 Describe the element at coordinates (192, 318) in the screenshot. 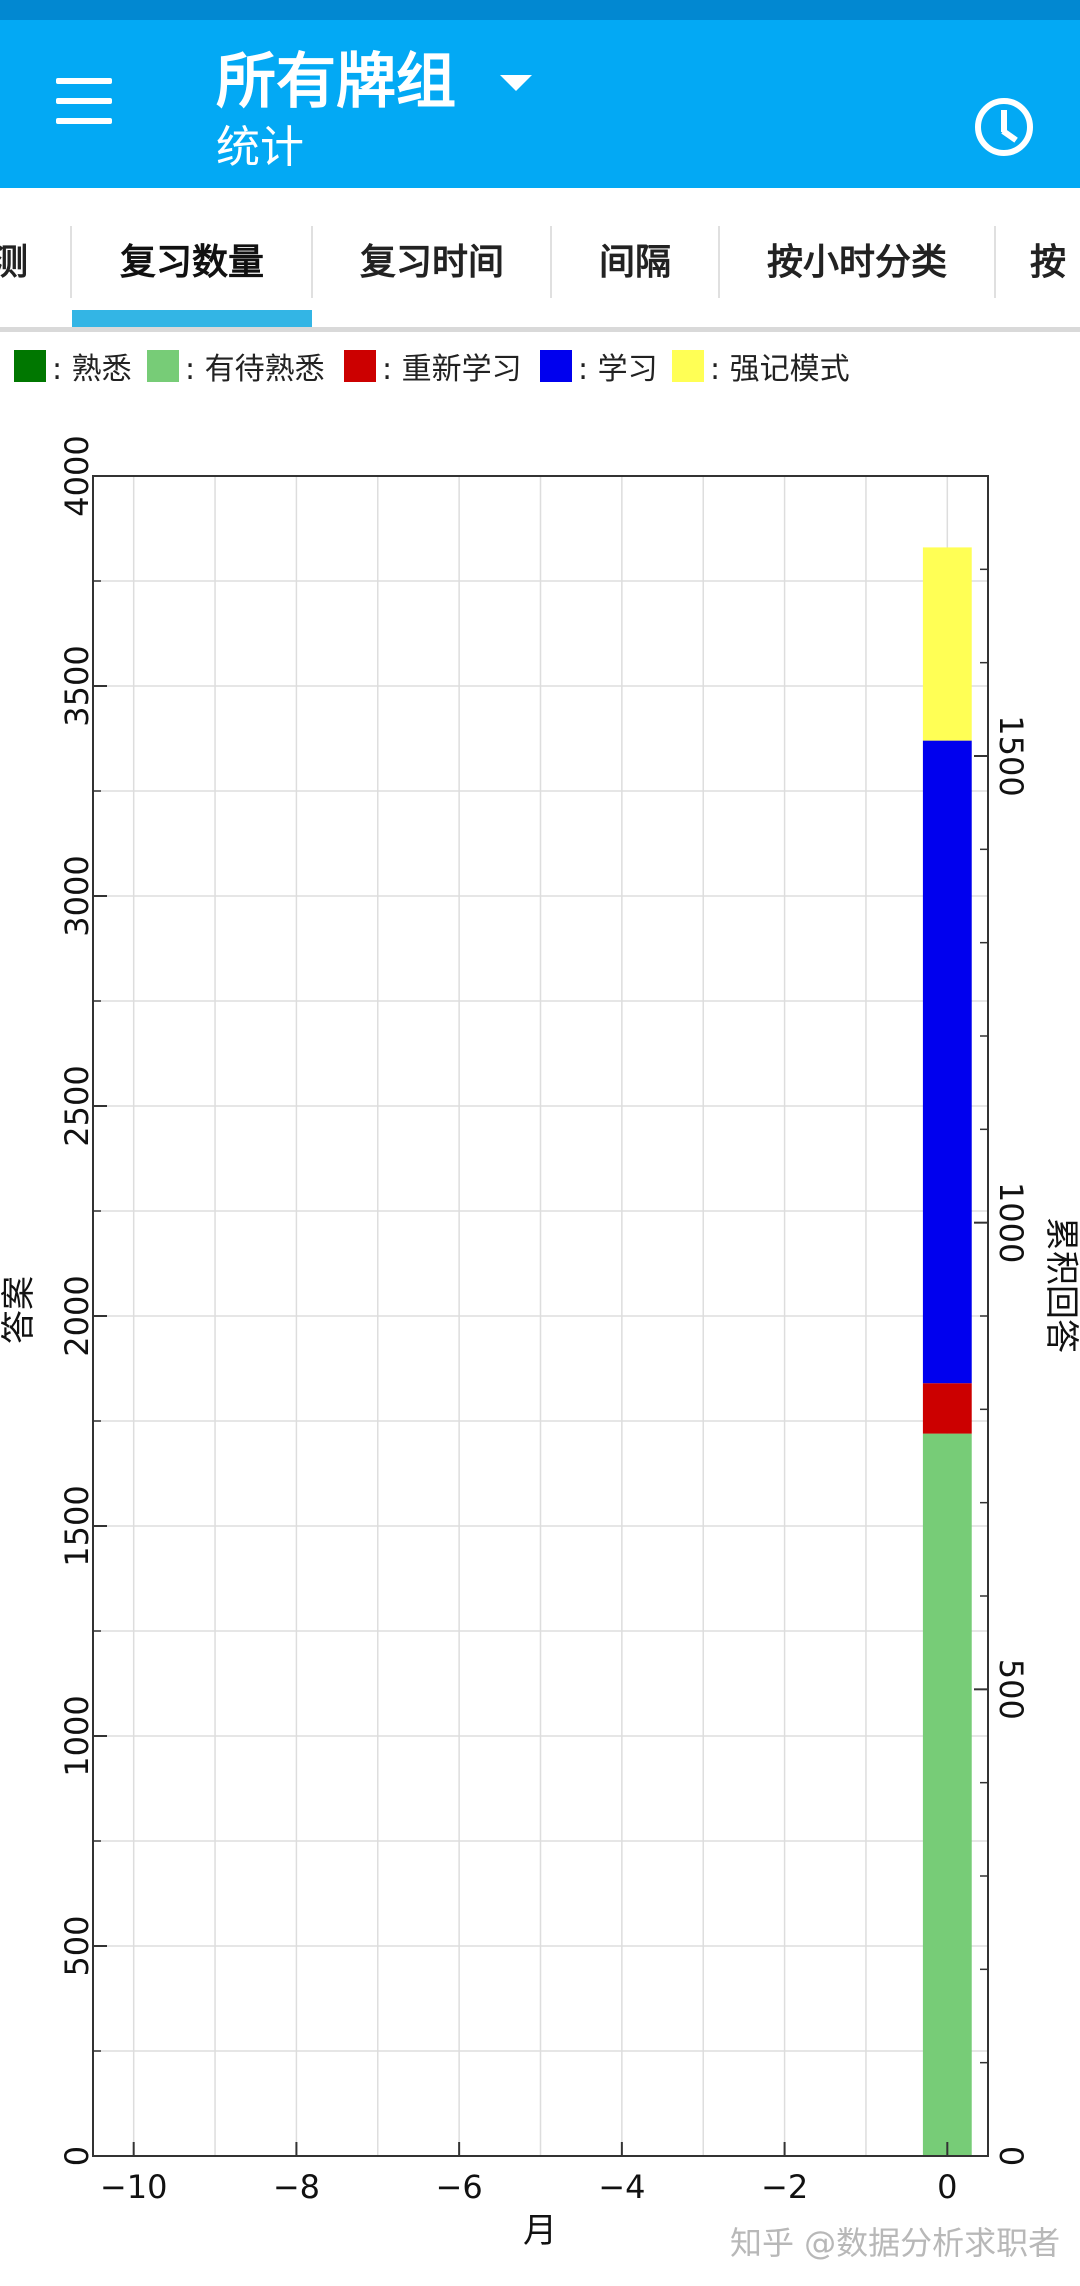

I see `tab-indicator` at that location.